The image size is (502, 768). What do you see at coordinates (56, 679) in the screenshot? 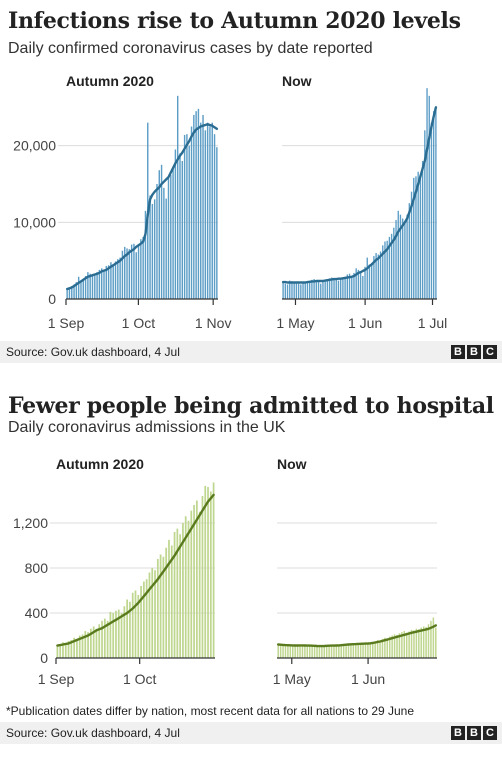
I see `x-tick-label: 1 Sep` at bounding box center [56, 679].